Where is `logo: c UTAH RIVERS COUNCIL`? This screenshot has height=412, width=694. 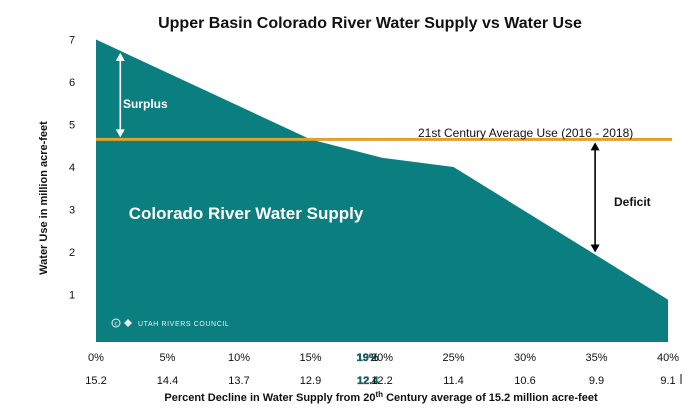 logo: c UTAH RIVERS COUNCIL is located at coordinates (170, 323).